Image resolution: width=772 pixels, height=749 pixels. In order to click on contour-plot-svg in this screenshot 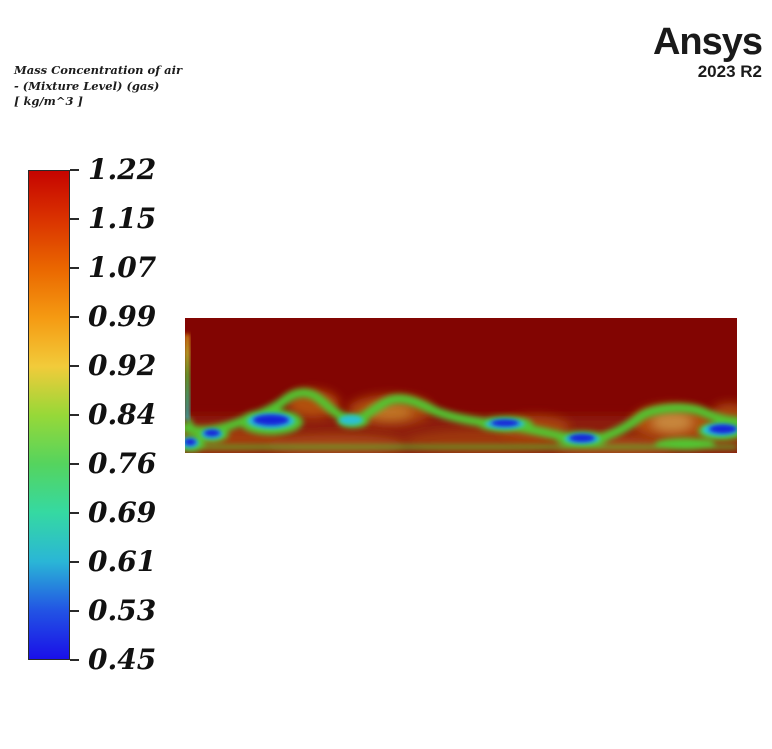, I will do `click(461, 385)`.